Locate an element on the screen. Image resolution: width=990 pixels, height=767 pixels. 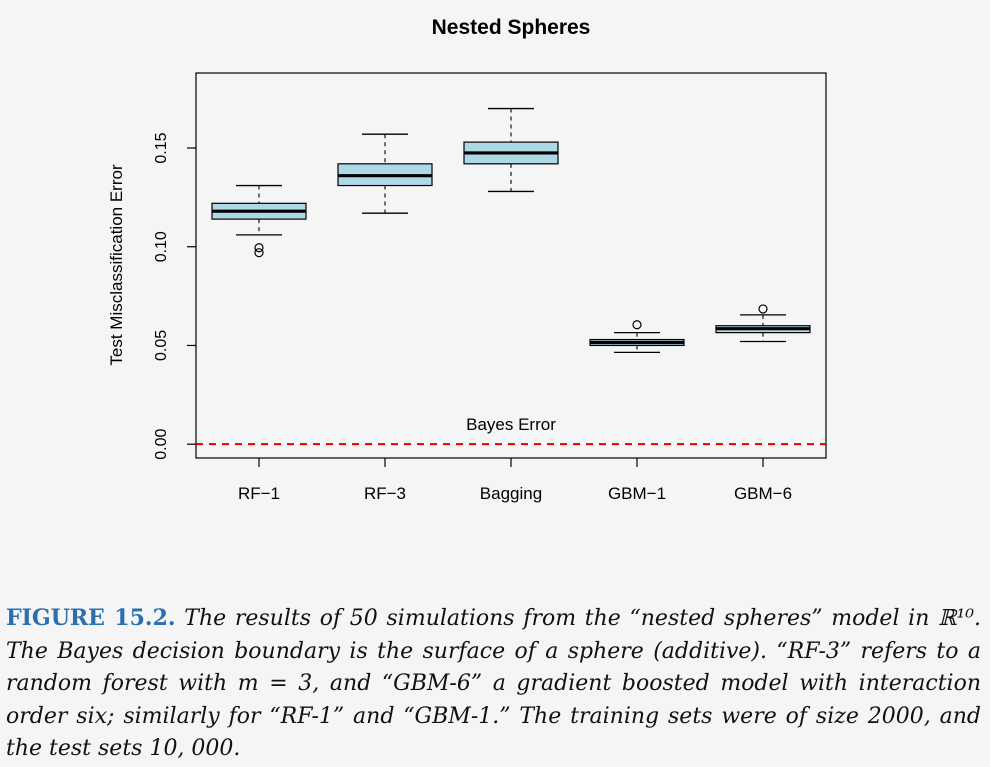
y-tick-label: 0.00 is located at coordinates (161, 444).